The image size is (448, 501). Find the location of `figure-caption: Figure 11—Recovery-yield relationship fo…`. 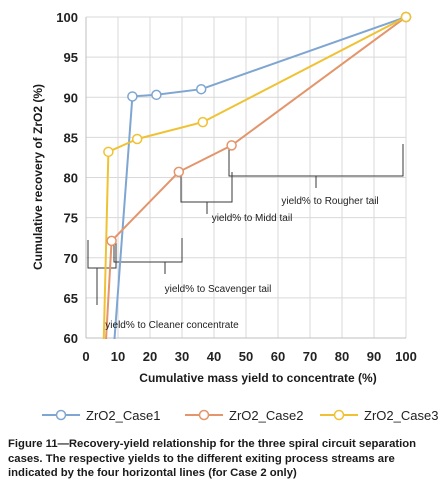

figure-caption: Figure 11—Recovery-yield relationship fo… is located at coordinates (212, 458).